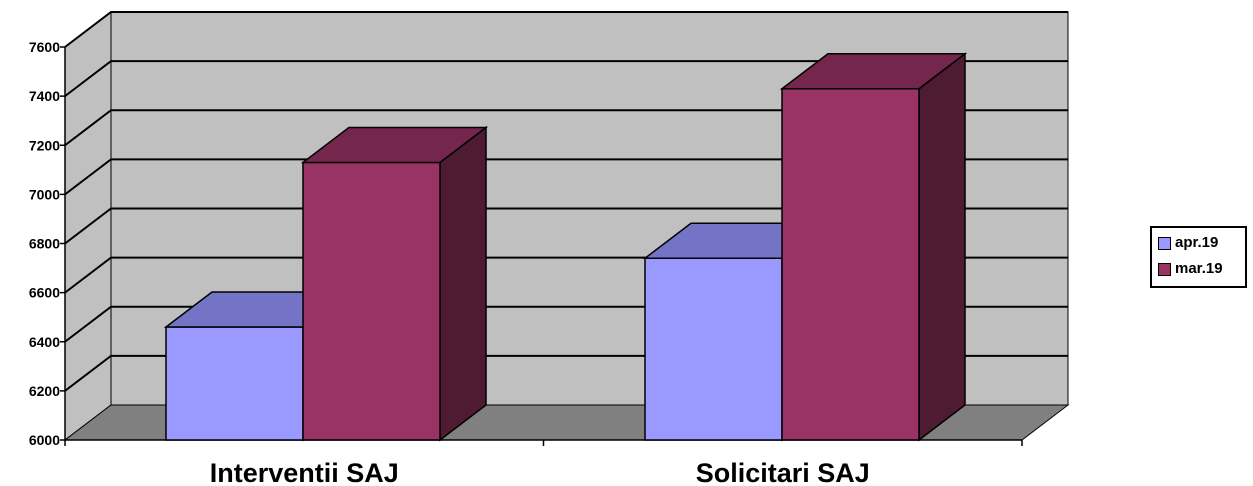 The height and width of the screenshot is (486, 1253). I want to click on legend-item-series-1: apr.19, so click(1188, 243).